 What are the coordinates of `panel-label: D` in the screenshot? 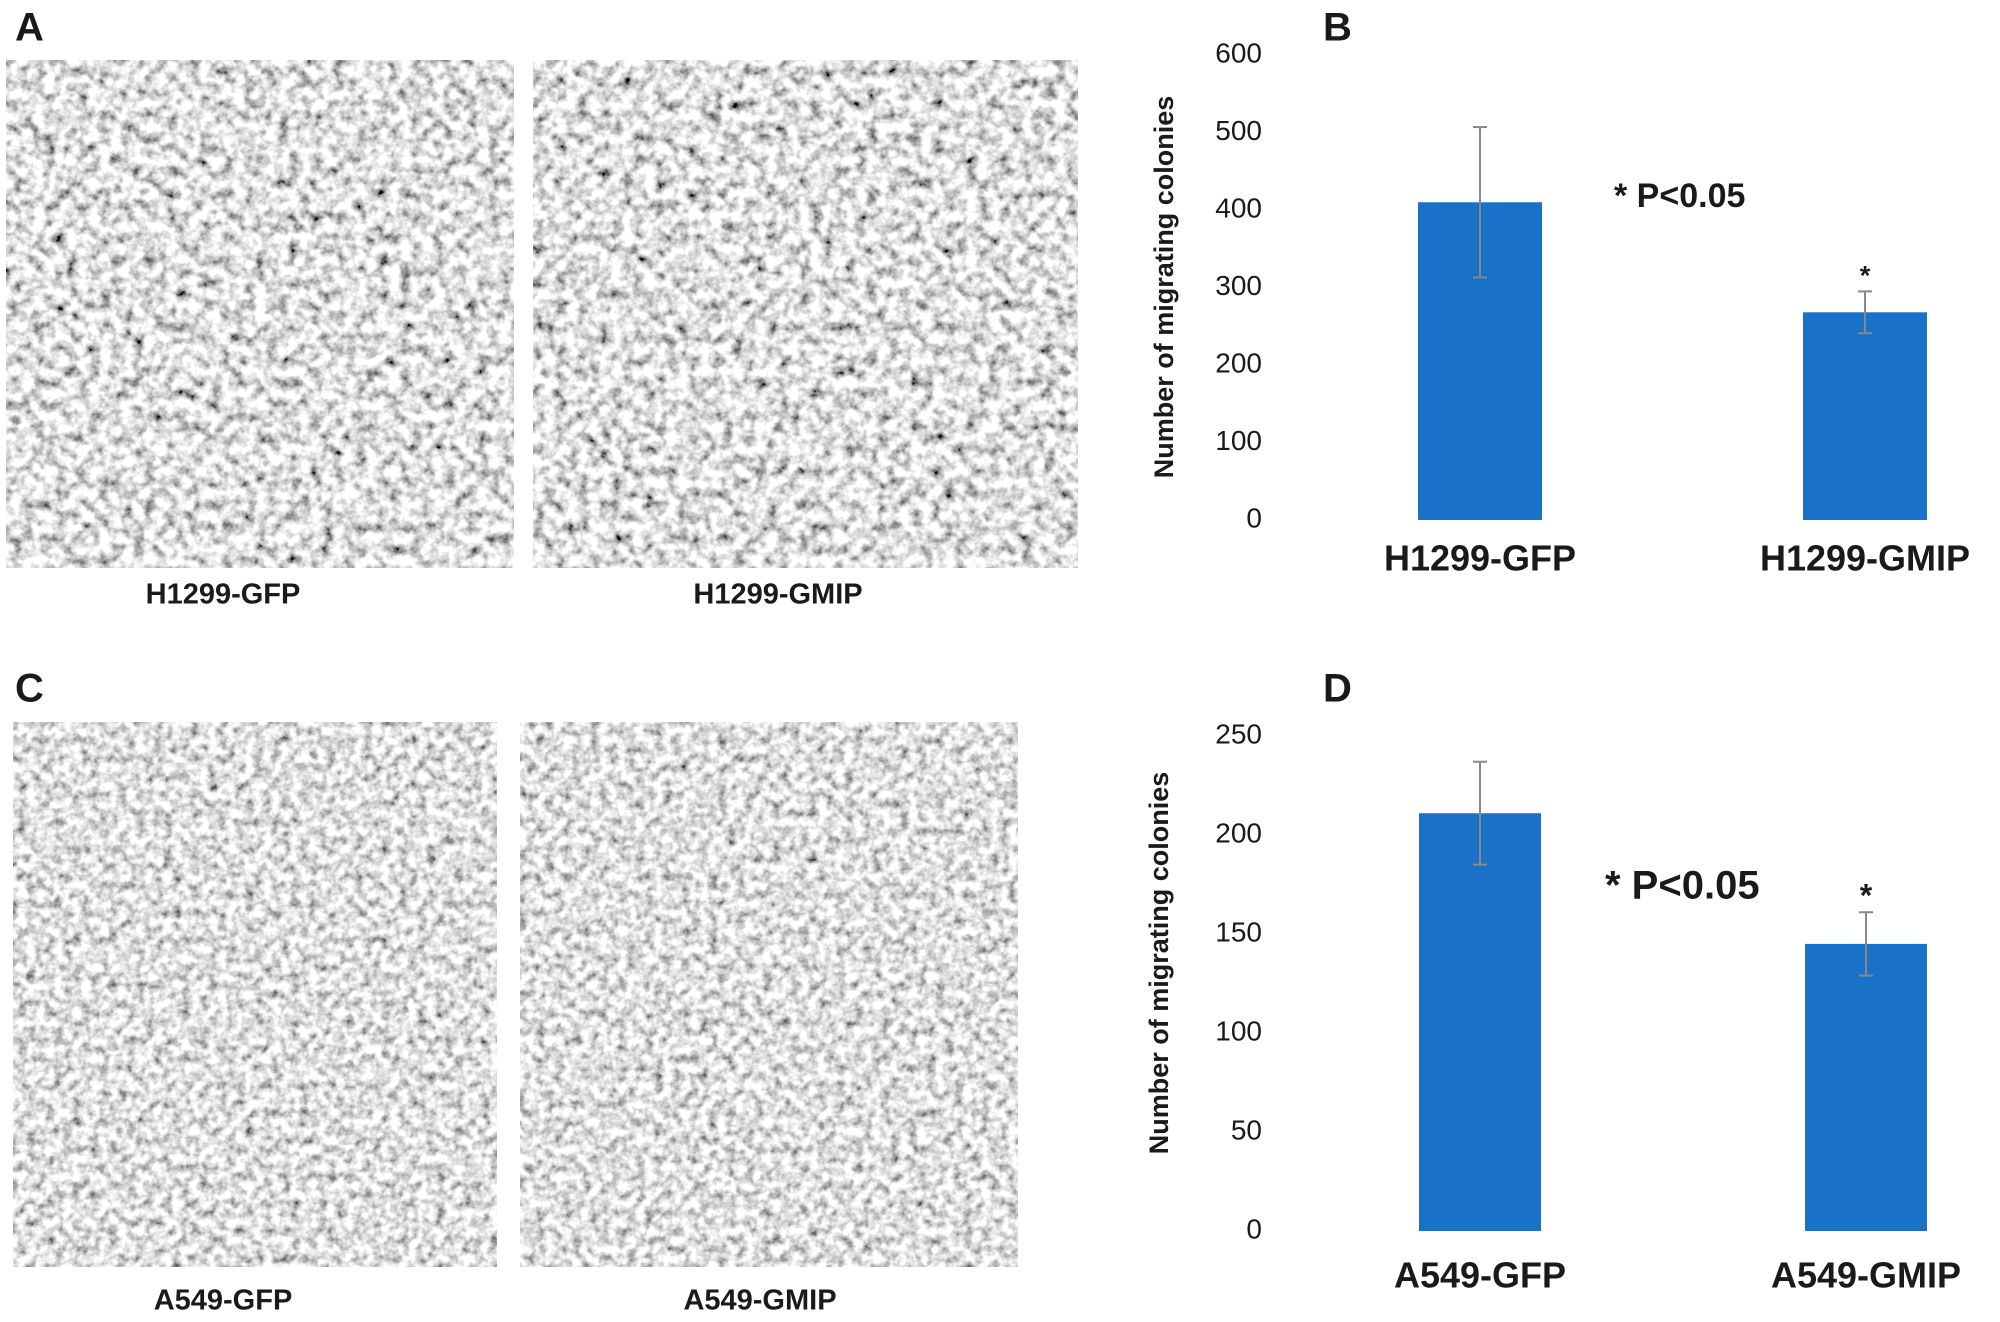 It's located at (1337, 689).